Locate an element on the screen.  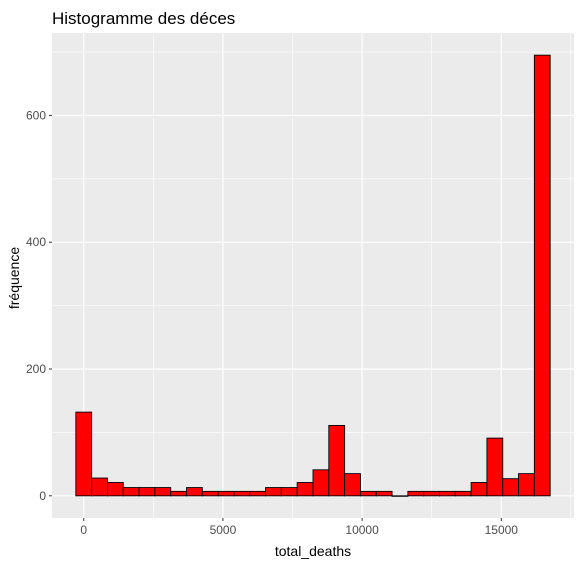
x-tick-label: 10000 is located at coordinates (362, 530).